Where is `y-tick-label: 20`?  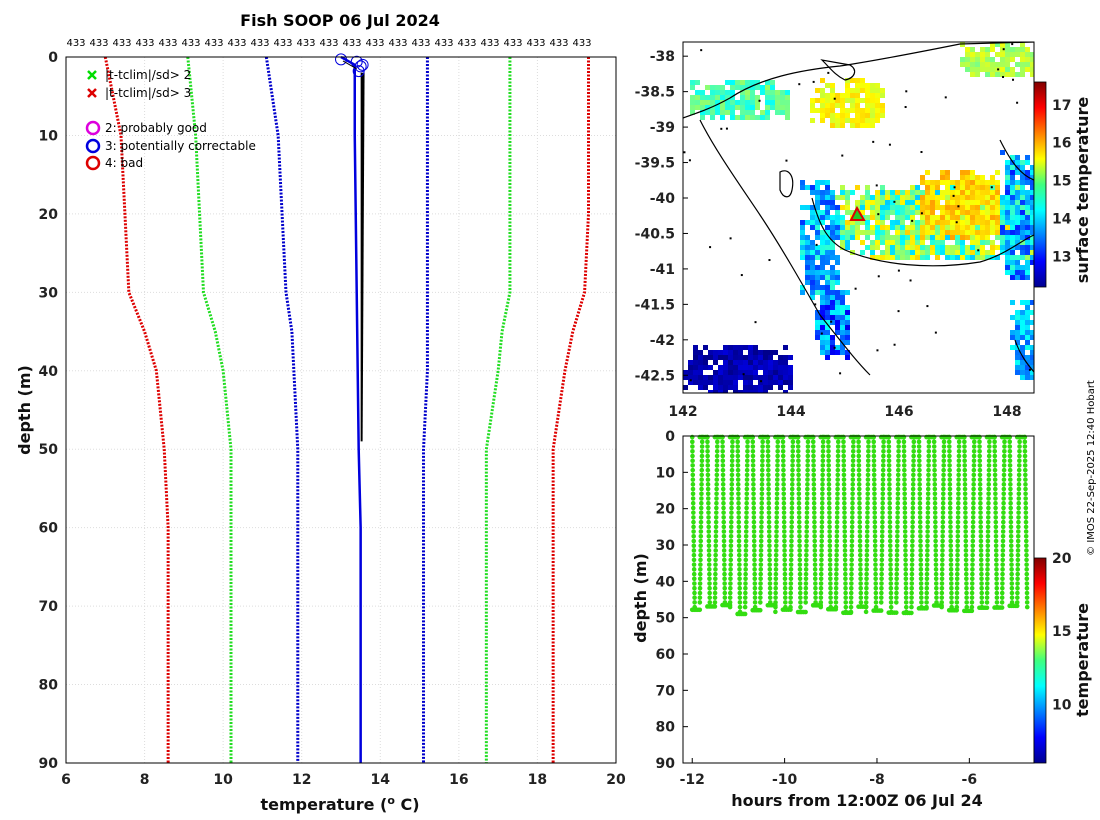
y-tick-label: 20 is located at coordinates (49, 215).